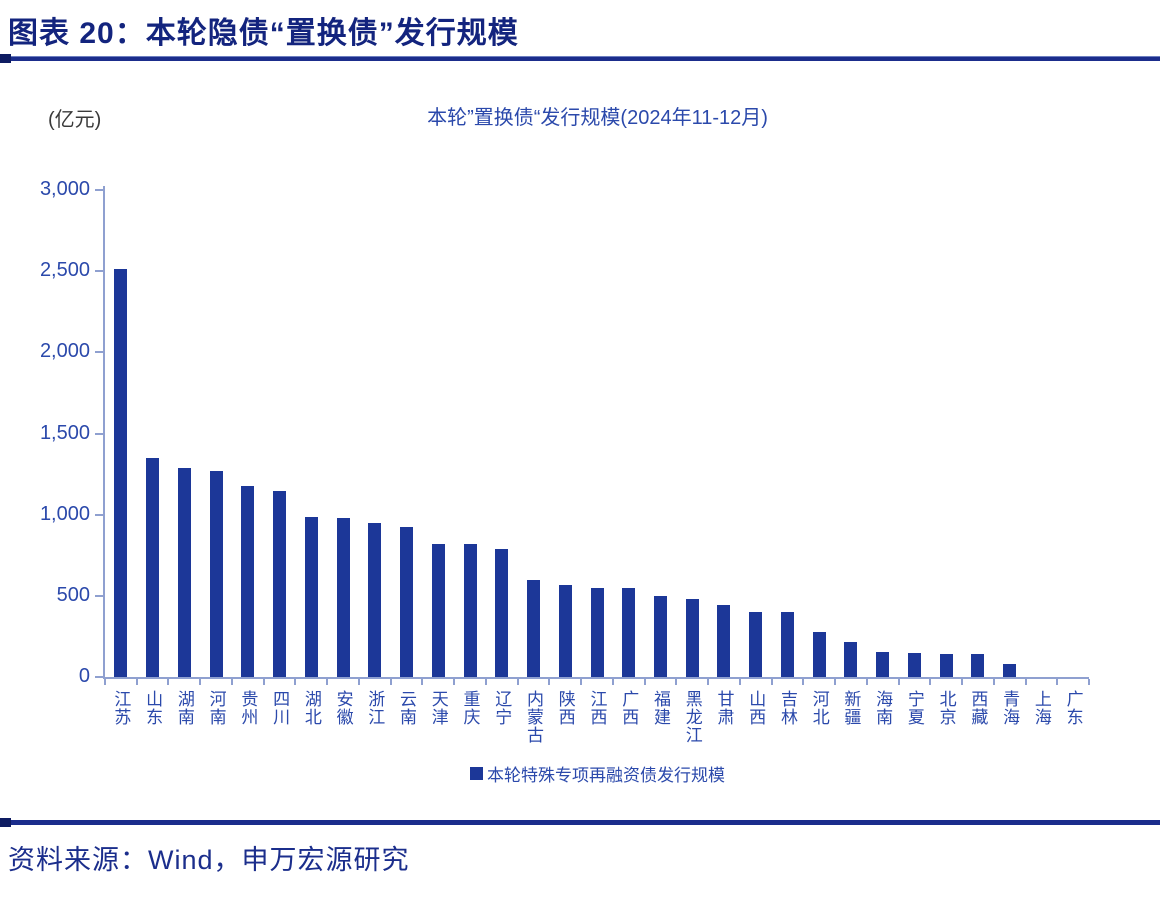  Describe the element at coordinates (153, 708) in the screenshot. I see `x-axis-label-text: 山东` at that location.